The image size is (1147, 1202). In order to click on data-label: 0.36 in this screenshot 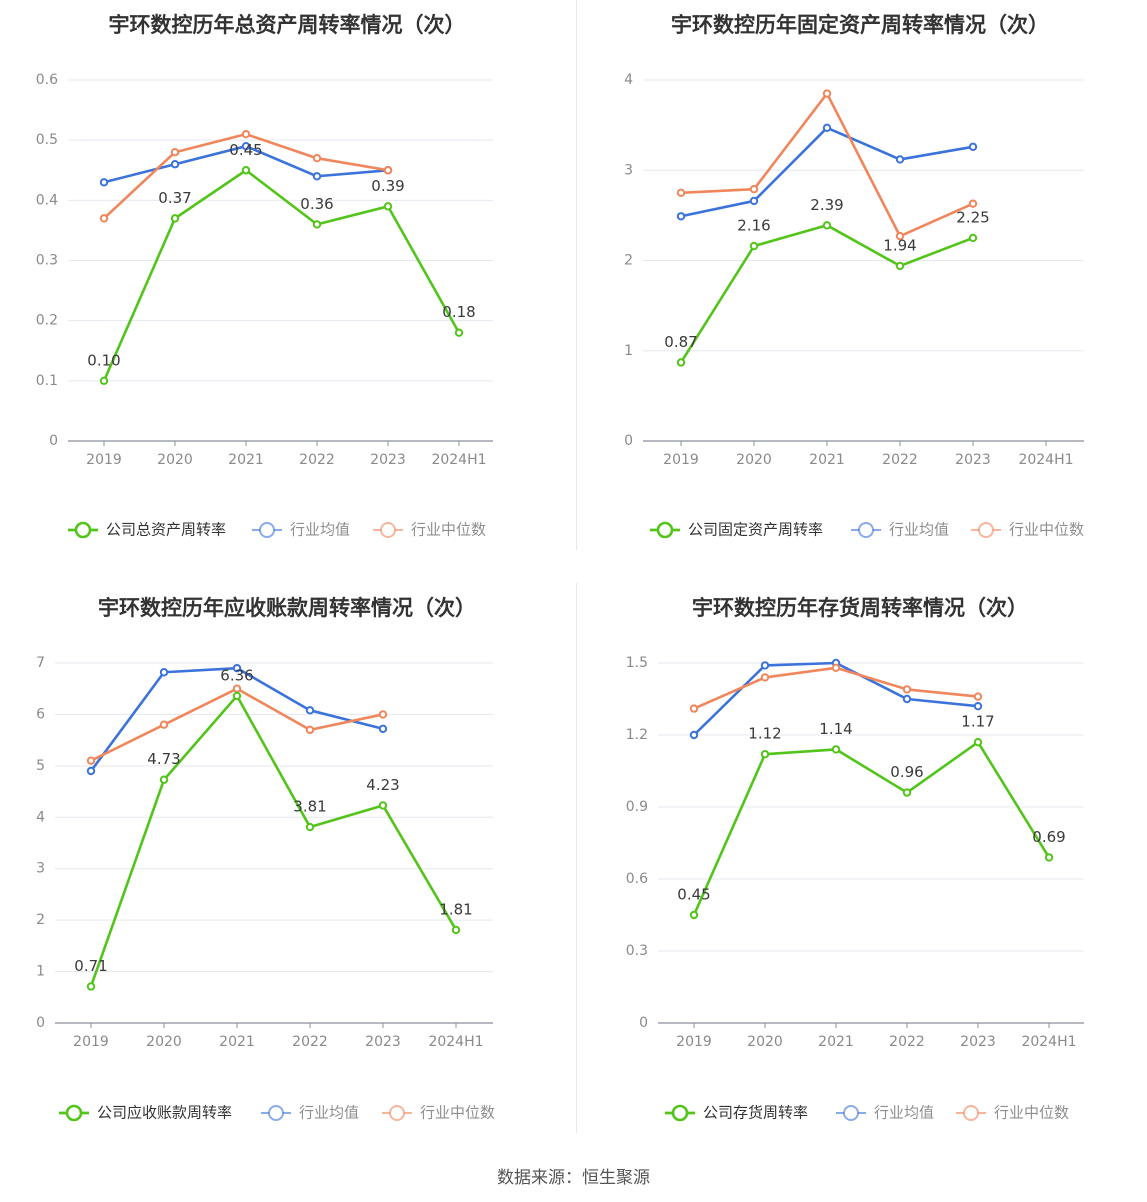, I will do `click(316, 204)`.